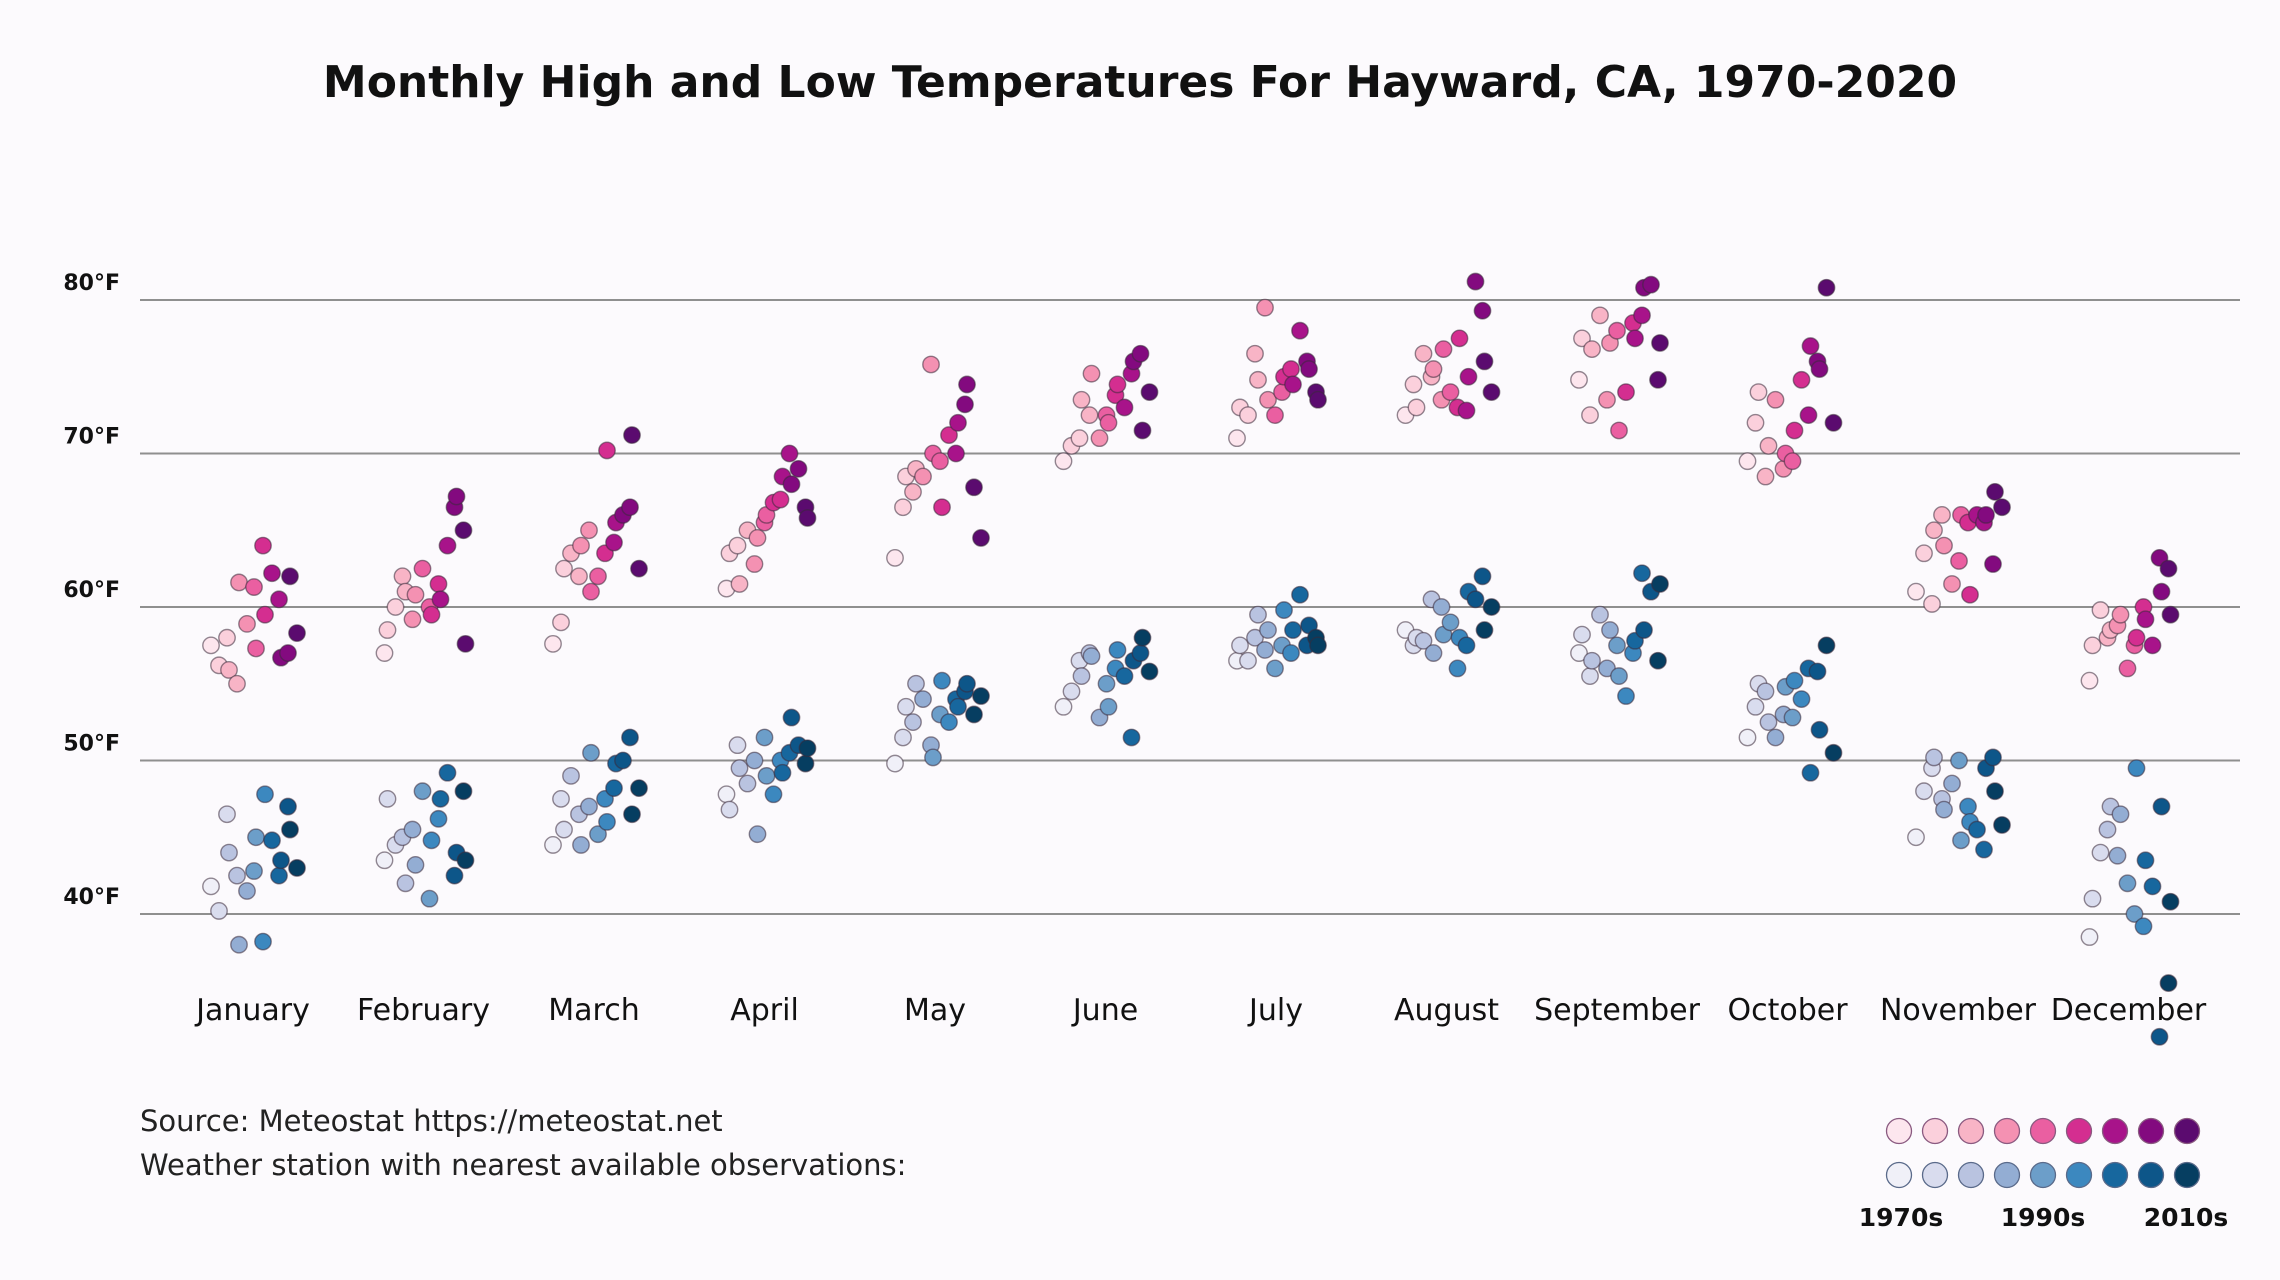  What do you see at coordinates (1901, 1217) in the screenshot?
I see `legend-label-1970s: 1970s` at bounding box center [1901, 1217].